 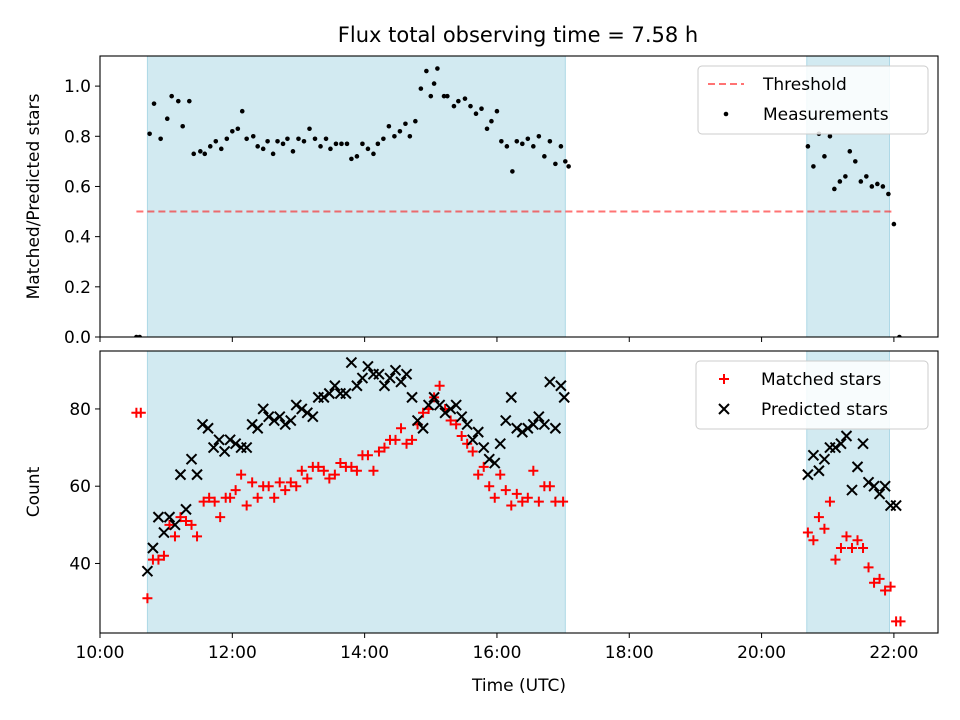 What do you see at coordinates (813, 100) in the screenshot?
I see `legend-box` at bounding box center [813, 100].